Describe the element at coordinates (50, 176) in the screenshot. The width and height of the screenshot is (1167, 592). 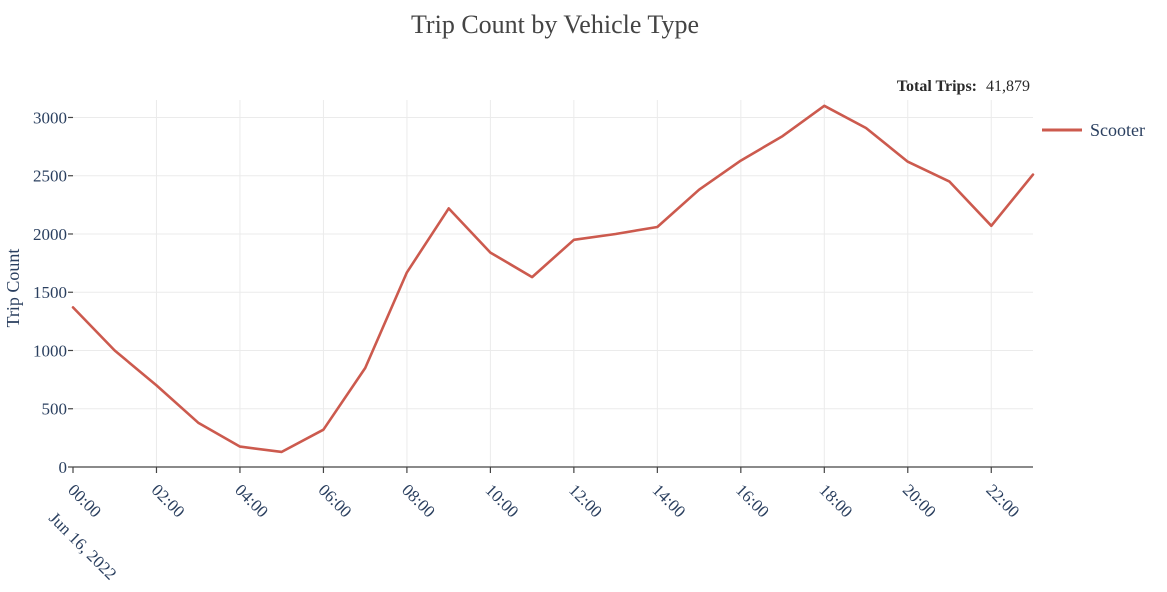
I see `y-tick-label: 2500` at that location.